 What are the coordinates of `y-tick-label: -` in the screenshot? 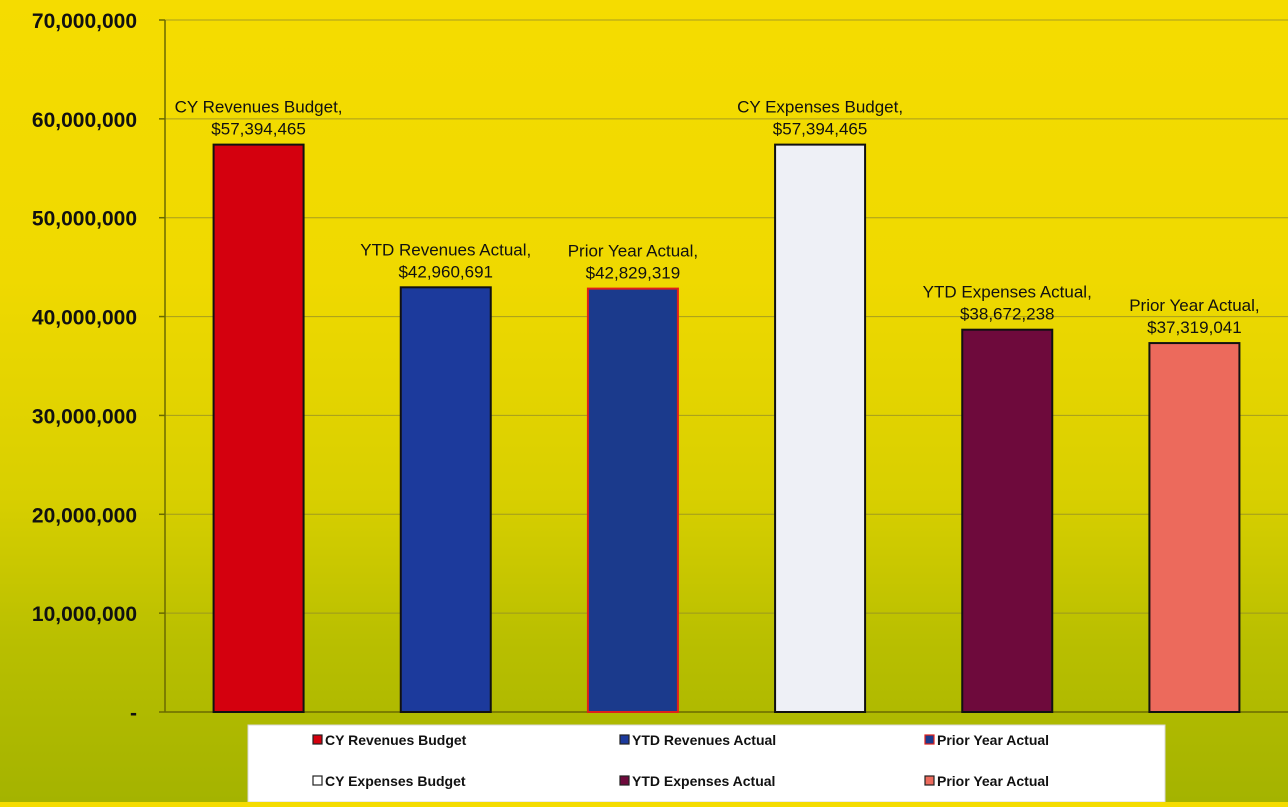 It's located at (133, 713).